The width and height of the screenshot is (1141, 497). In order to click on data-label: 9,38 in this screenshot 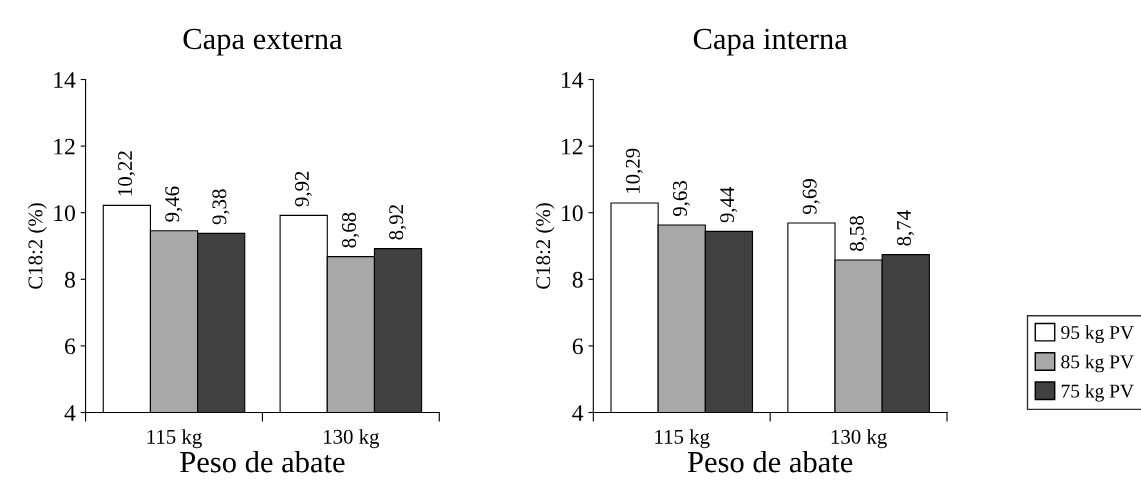, I will do `click(221, 207)`.